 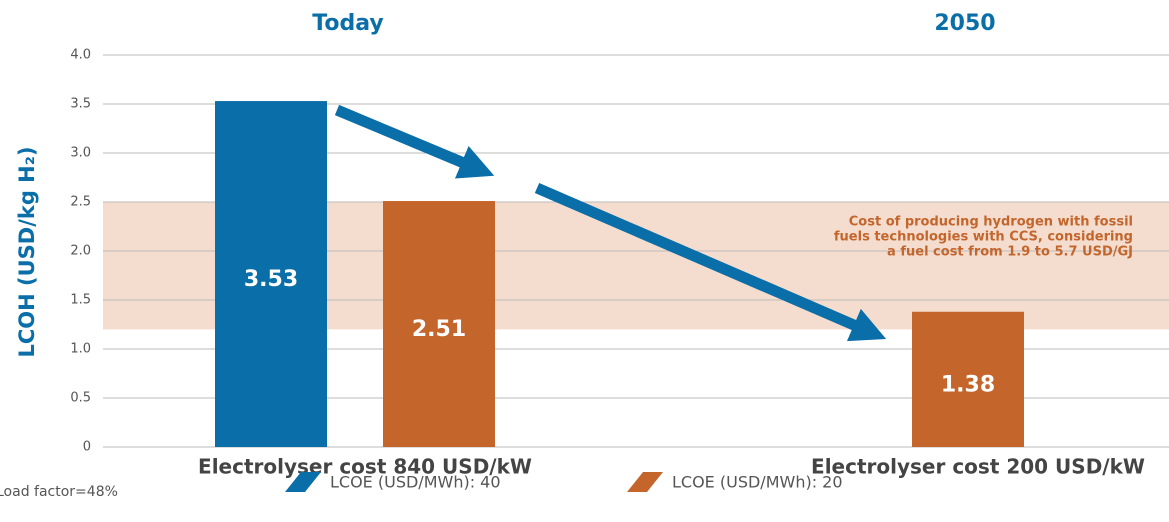 I want to click on y-tick-label: 2.5, so click(x=80, y=202).